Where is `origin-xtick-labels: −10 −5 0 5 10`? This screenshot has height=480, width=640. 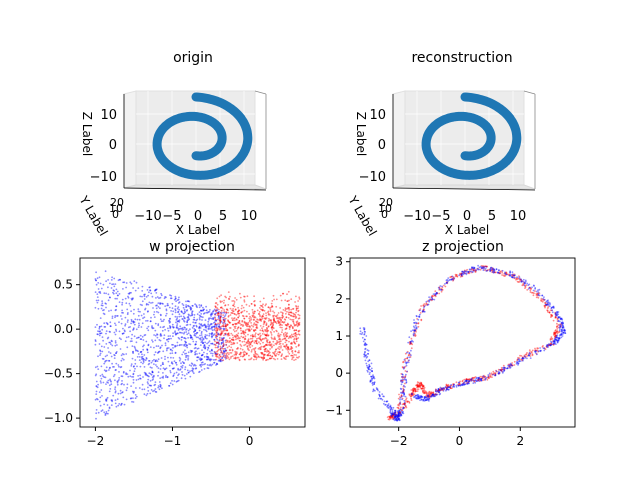
origin-xtick-labels: −10 −5 0 5 10 is located at coordinates (195, 216).